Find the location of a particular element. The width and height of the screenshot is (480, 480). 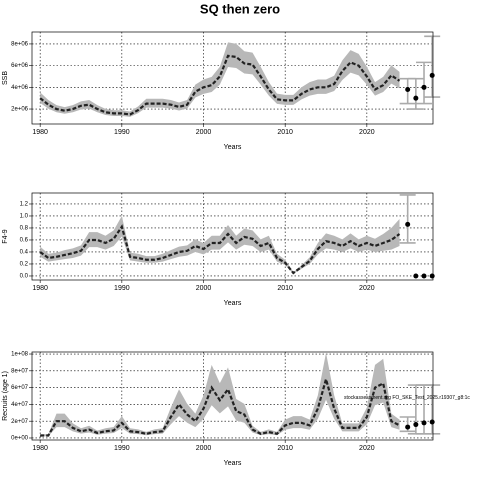

y-tick-label: 2e+07 is located at coordinates (20, 422).